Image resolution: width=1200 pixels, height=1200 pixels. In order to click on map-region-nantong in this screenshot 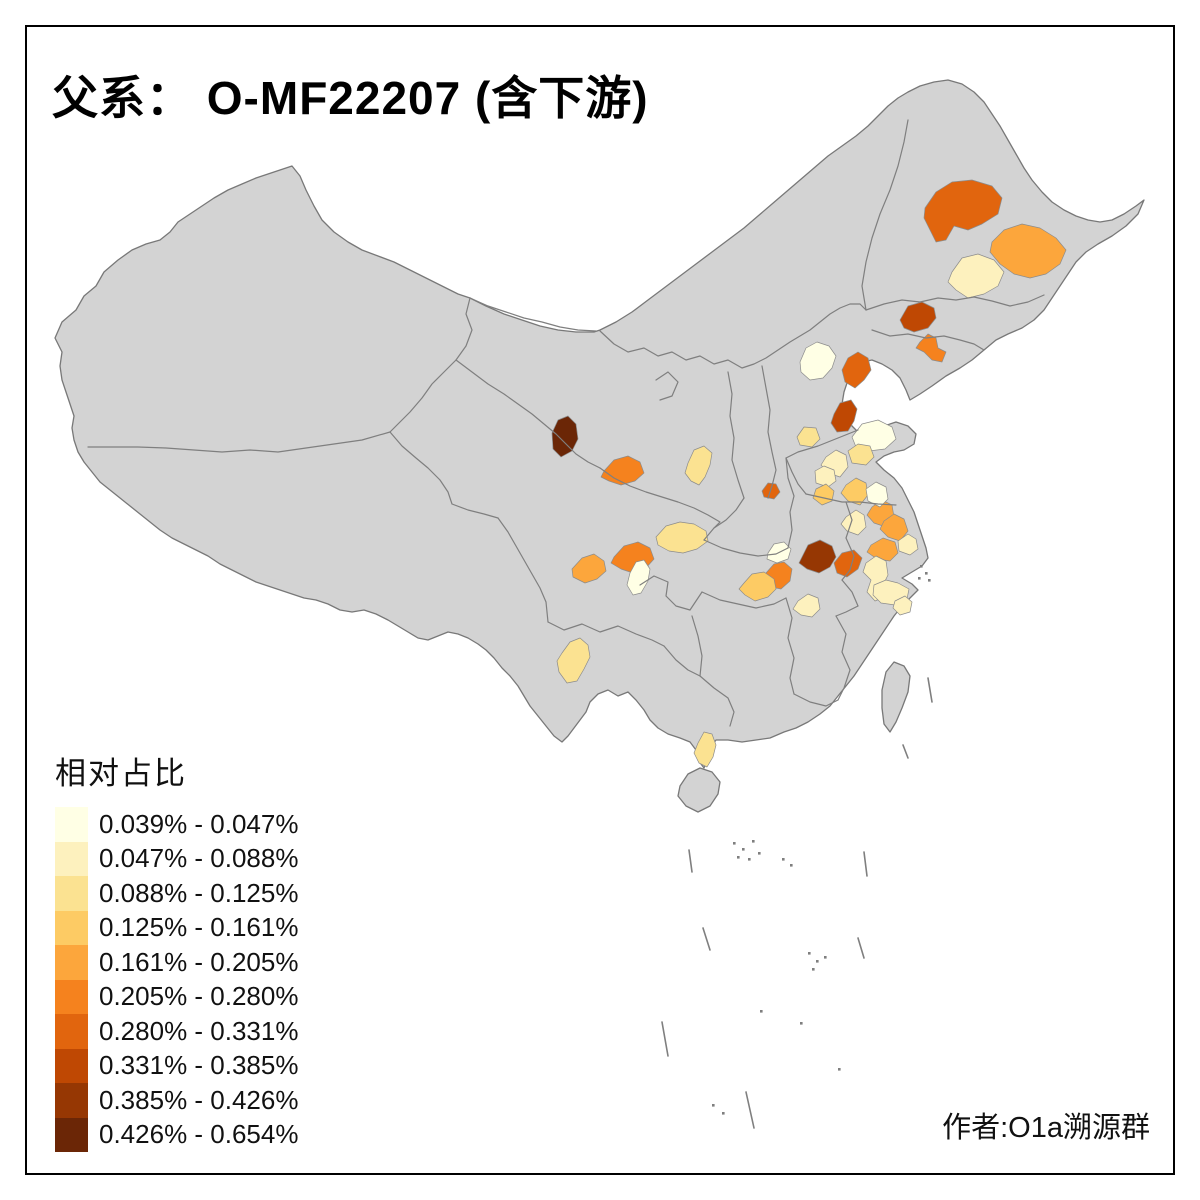, I will do `click(882, 549)`.